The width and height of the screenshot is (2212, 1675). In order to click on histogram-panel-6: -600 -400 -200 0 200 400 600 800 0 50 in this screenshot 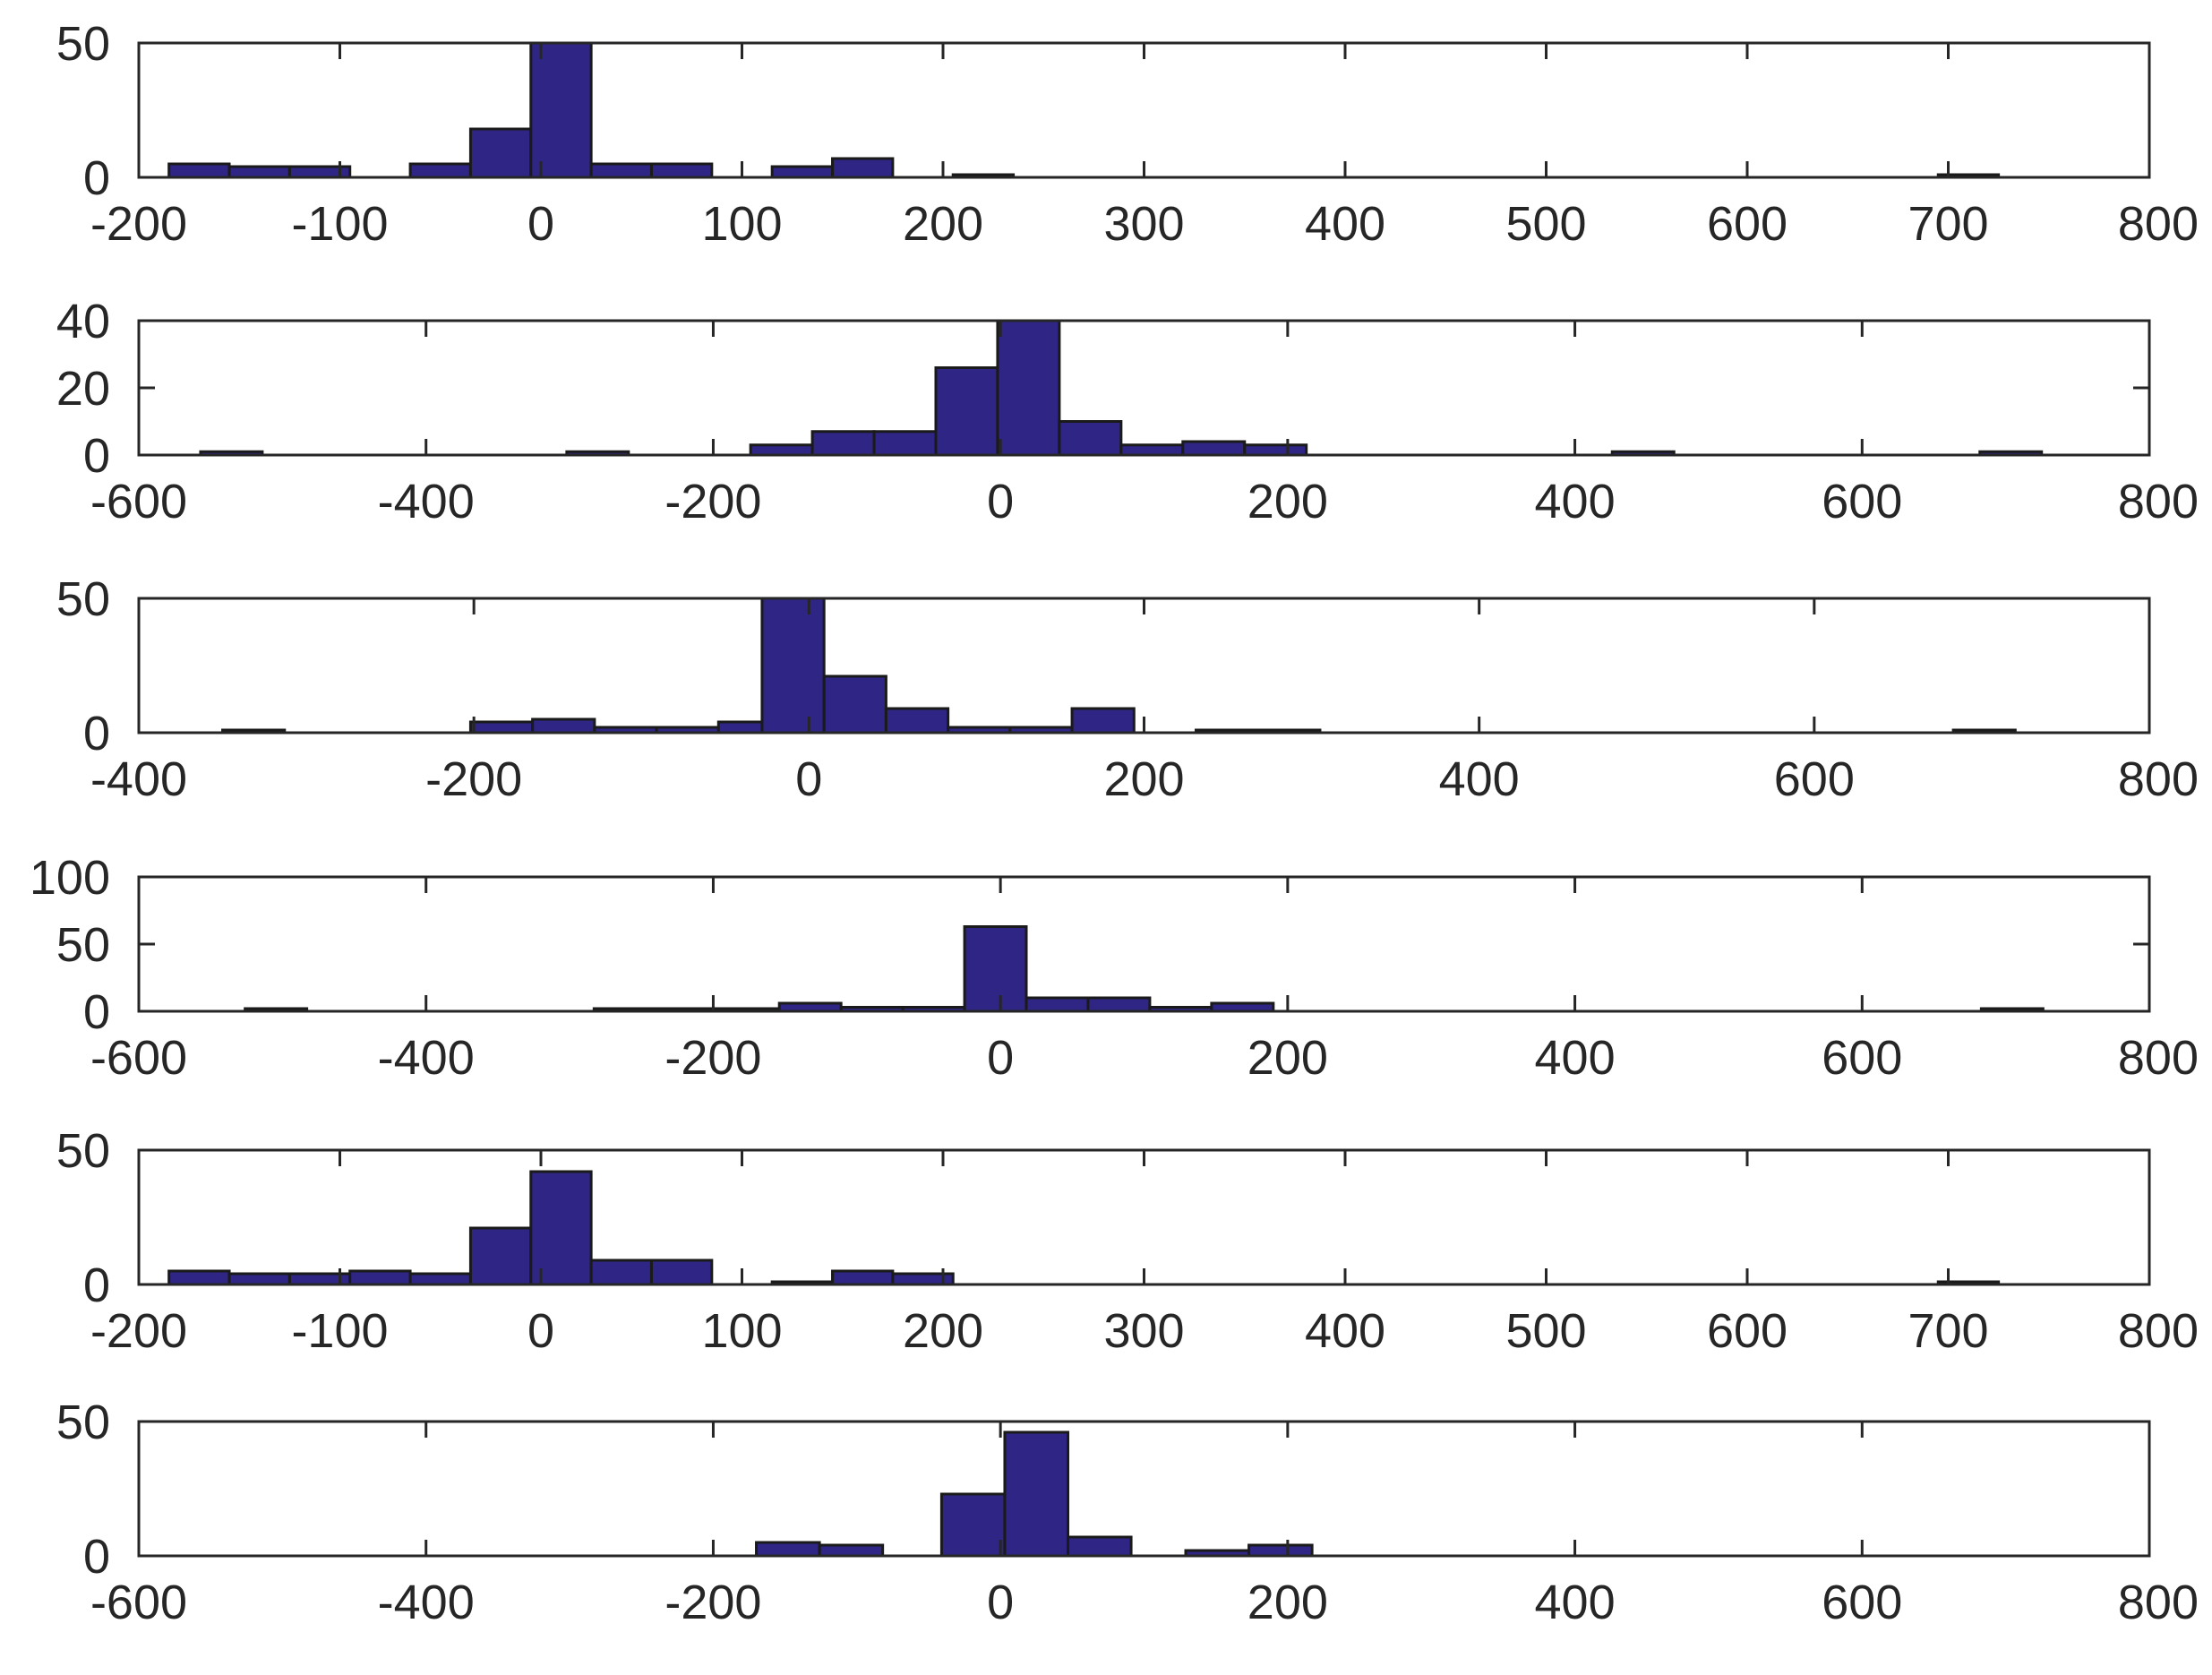, I will do `click(1127, 1512)`.